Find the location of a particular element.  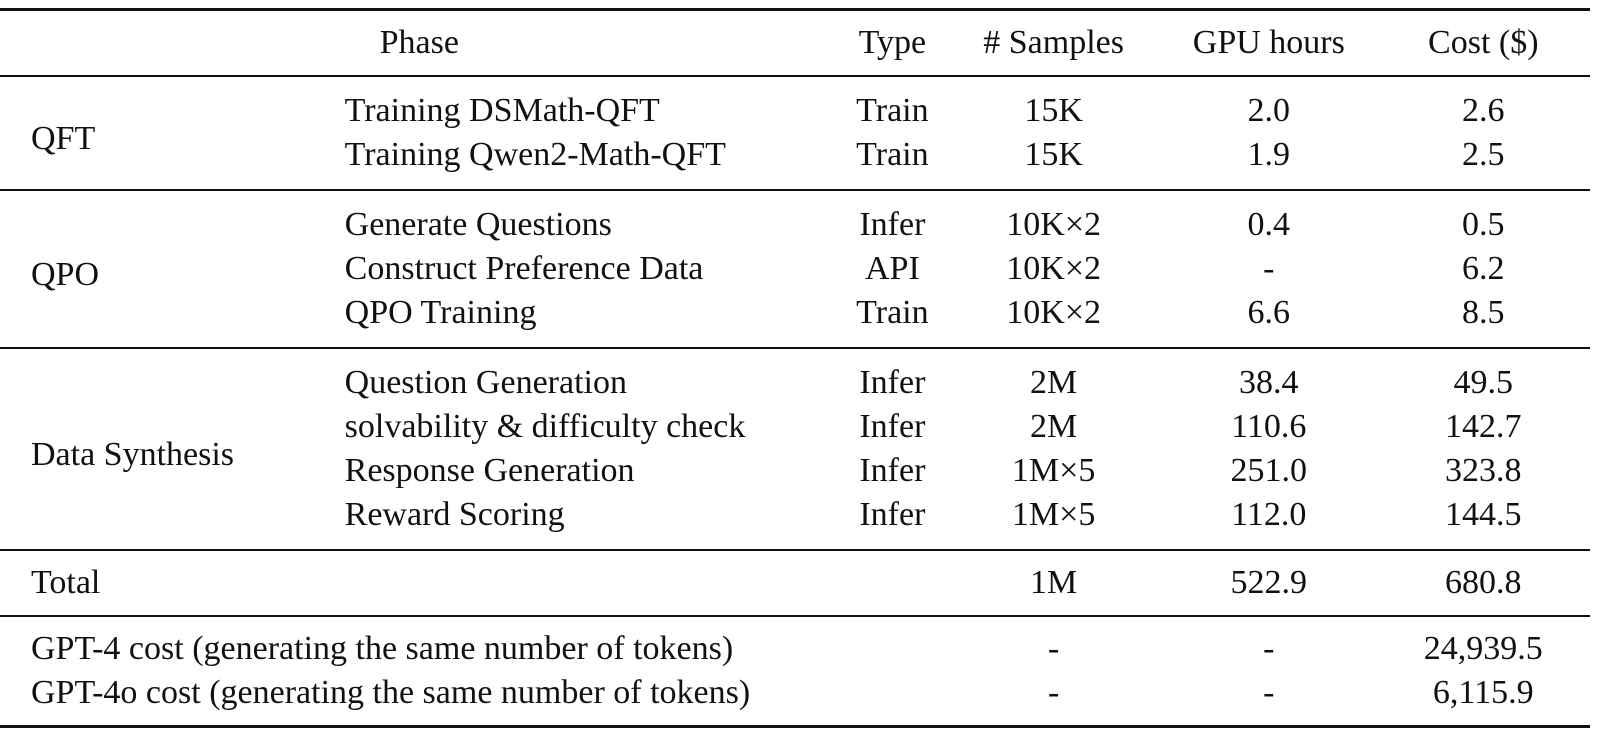

cost-cell: 323.8 is located at coordinates (1483, 470).